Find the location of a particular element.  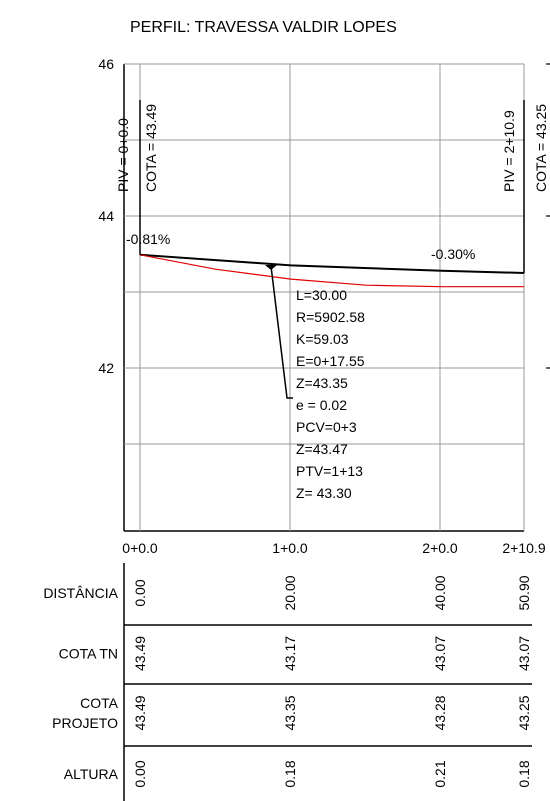

table-row-label: PROJETO is located at coordinates (85, 723).